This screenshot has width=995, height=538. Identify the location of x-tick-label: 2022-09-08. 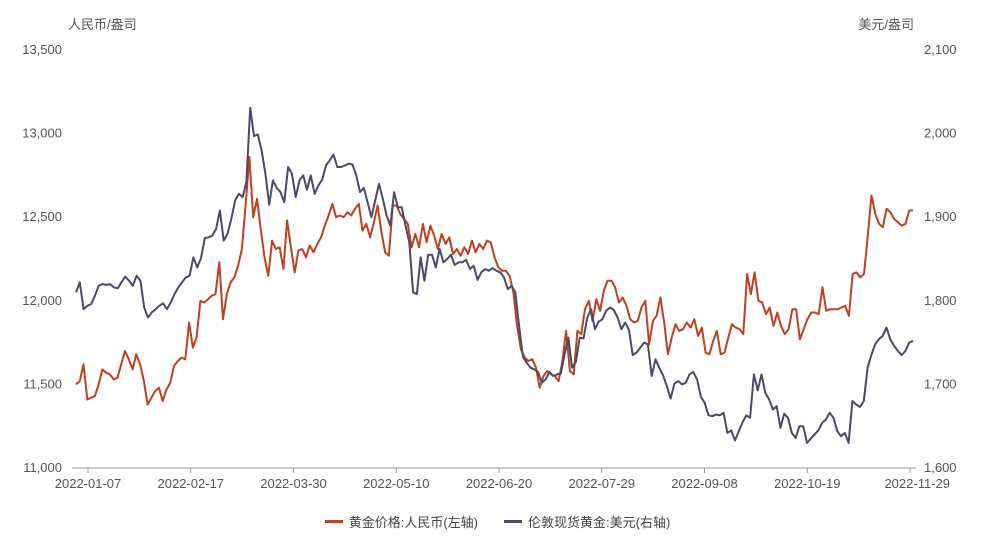
(704, 483).